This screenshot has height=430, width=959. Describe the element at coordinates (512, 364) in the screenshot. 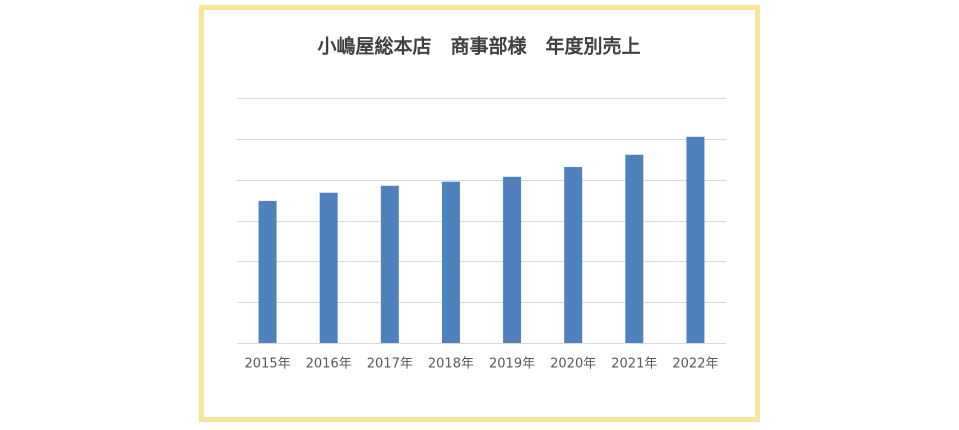

I see `x-tick-label: 2019年` at that location.